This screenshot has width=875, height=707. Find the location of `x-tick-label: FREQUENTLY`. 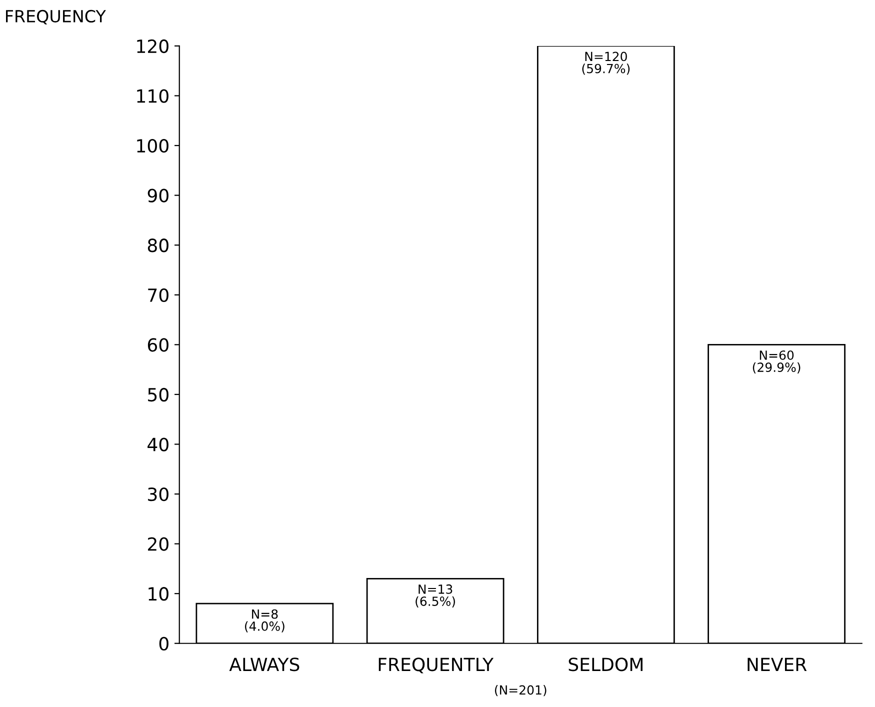

x-tick-label: FREQUENTLY is located at coordinates (436, 666).